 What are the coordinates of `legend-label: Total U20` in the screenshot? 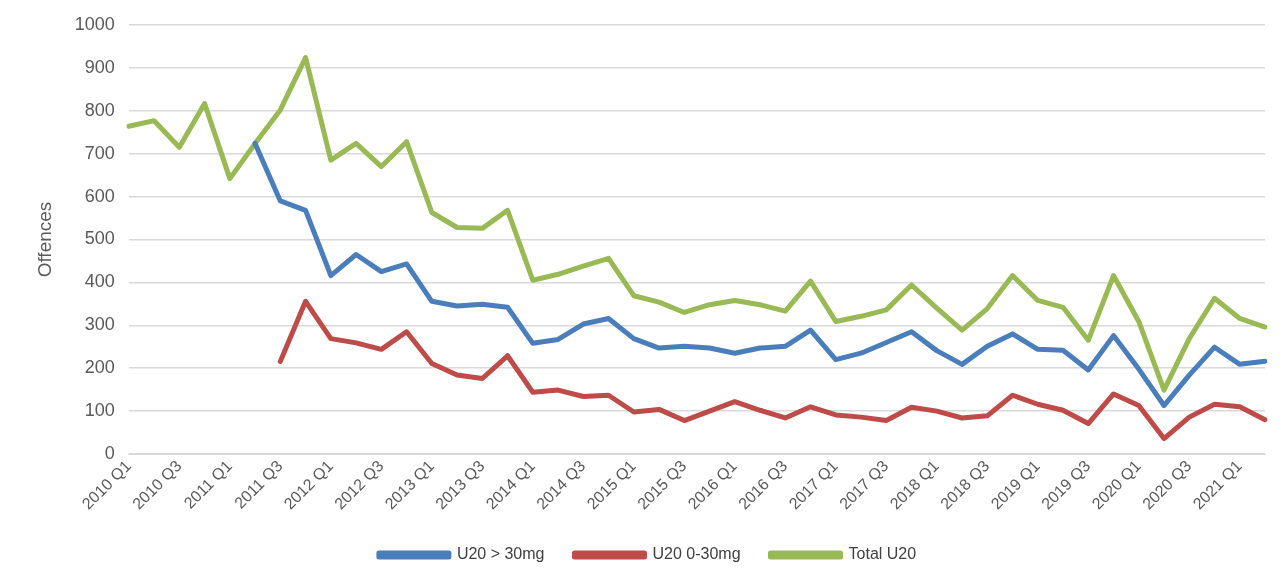 It's located at (882, 554).